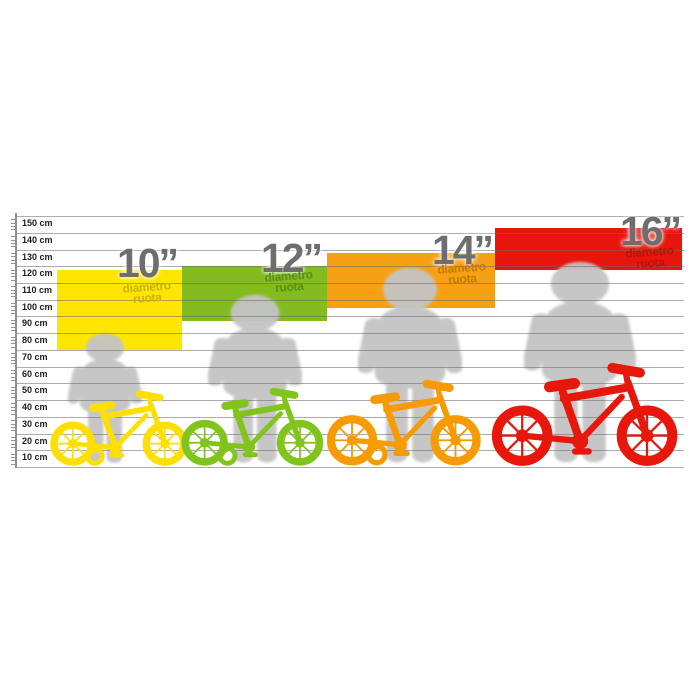 The image size is (700, 700). Describe the element at coordinates (35, 423) in the screenshot. I see `scale-label: 30 cm` at that location.